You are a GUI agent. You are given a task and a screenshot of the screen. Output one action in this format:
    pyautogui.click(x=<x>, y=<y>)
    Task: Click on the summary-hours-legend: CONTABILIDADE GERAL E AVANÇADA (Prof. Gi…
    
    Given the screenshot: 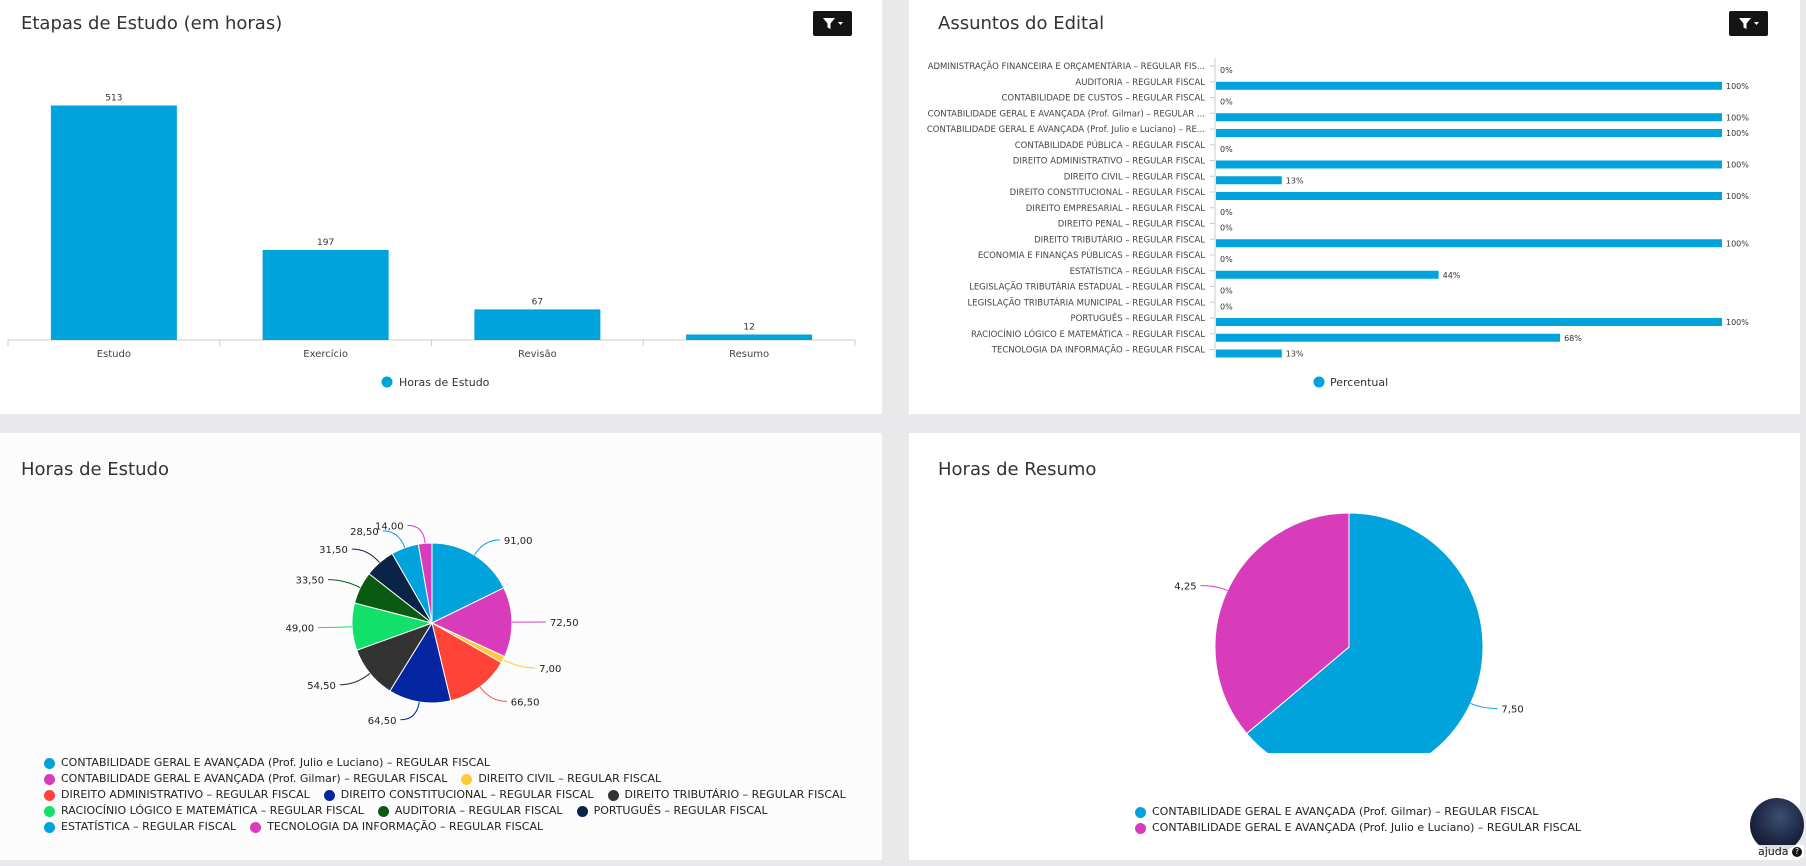 What is the action you would take?
    pyautogui.click(x=1435, y=820)
    